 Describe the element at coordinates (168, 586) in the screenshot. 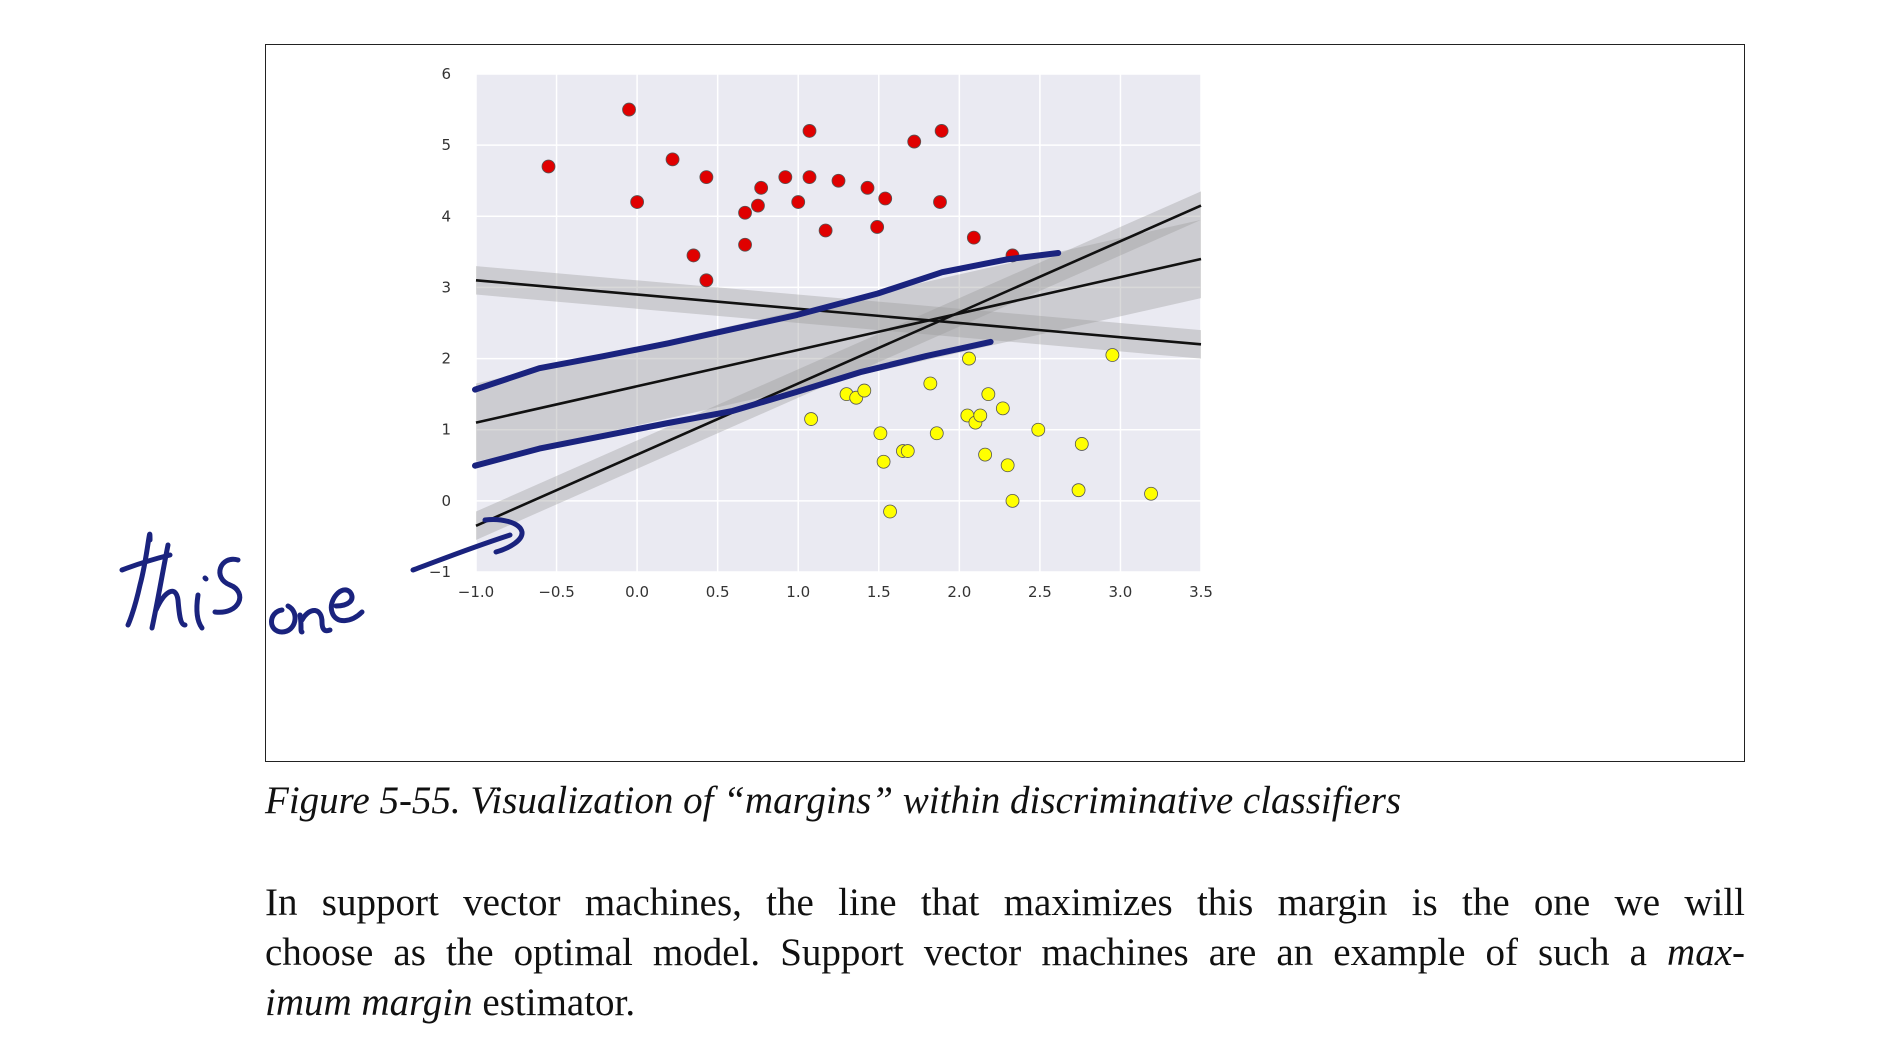

I see `handwritten-this-h` at that location.